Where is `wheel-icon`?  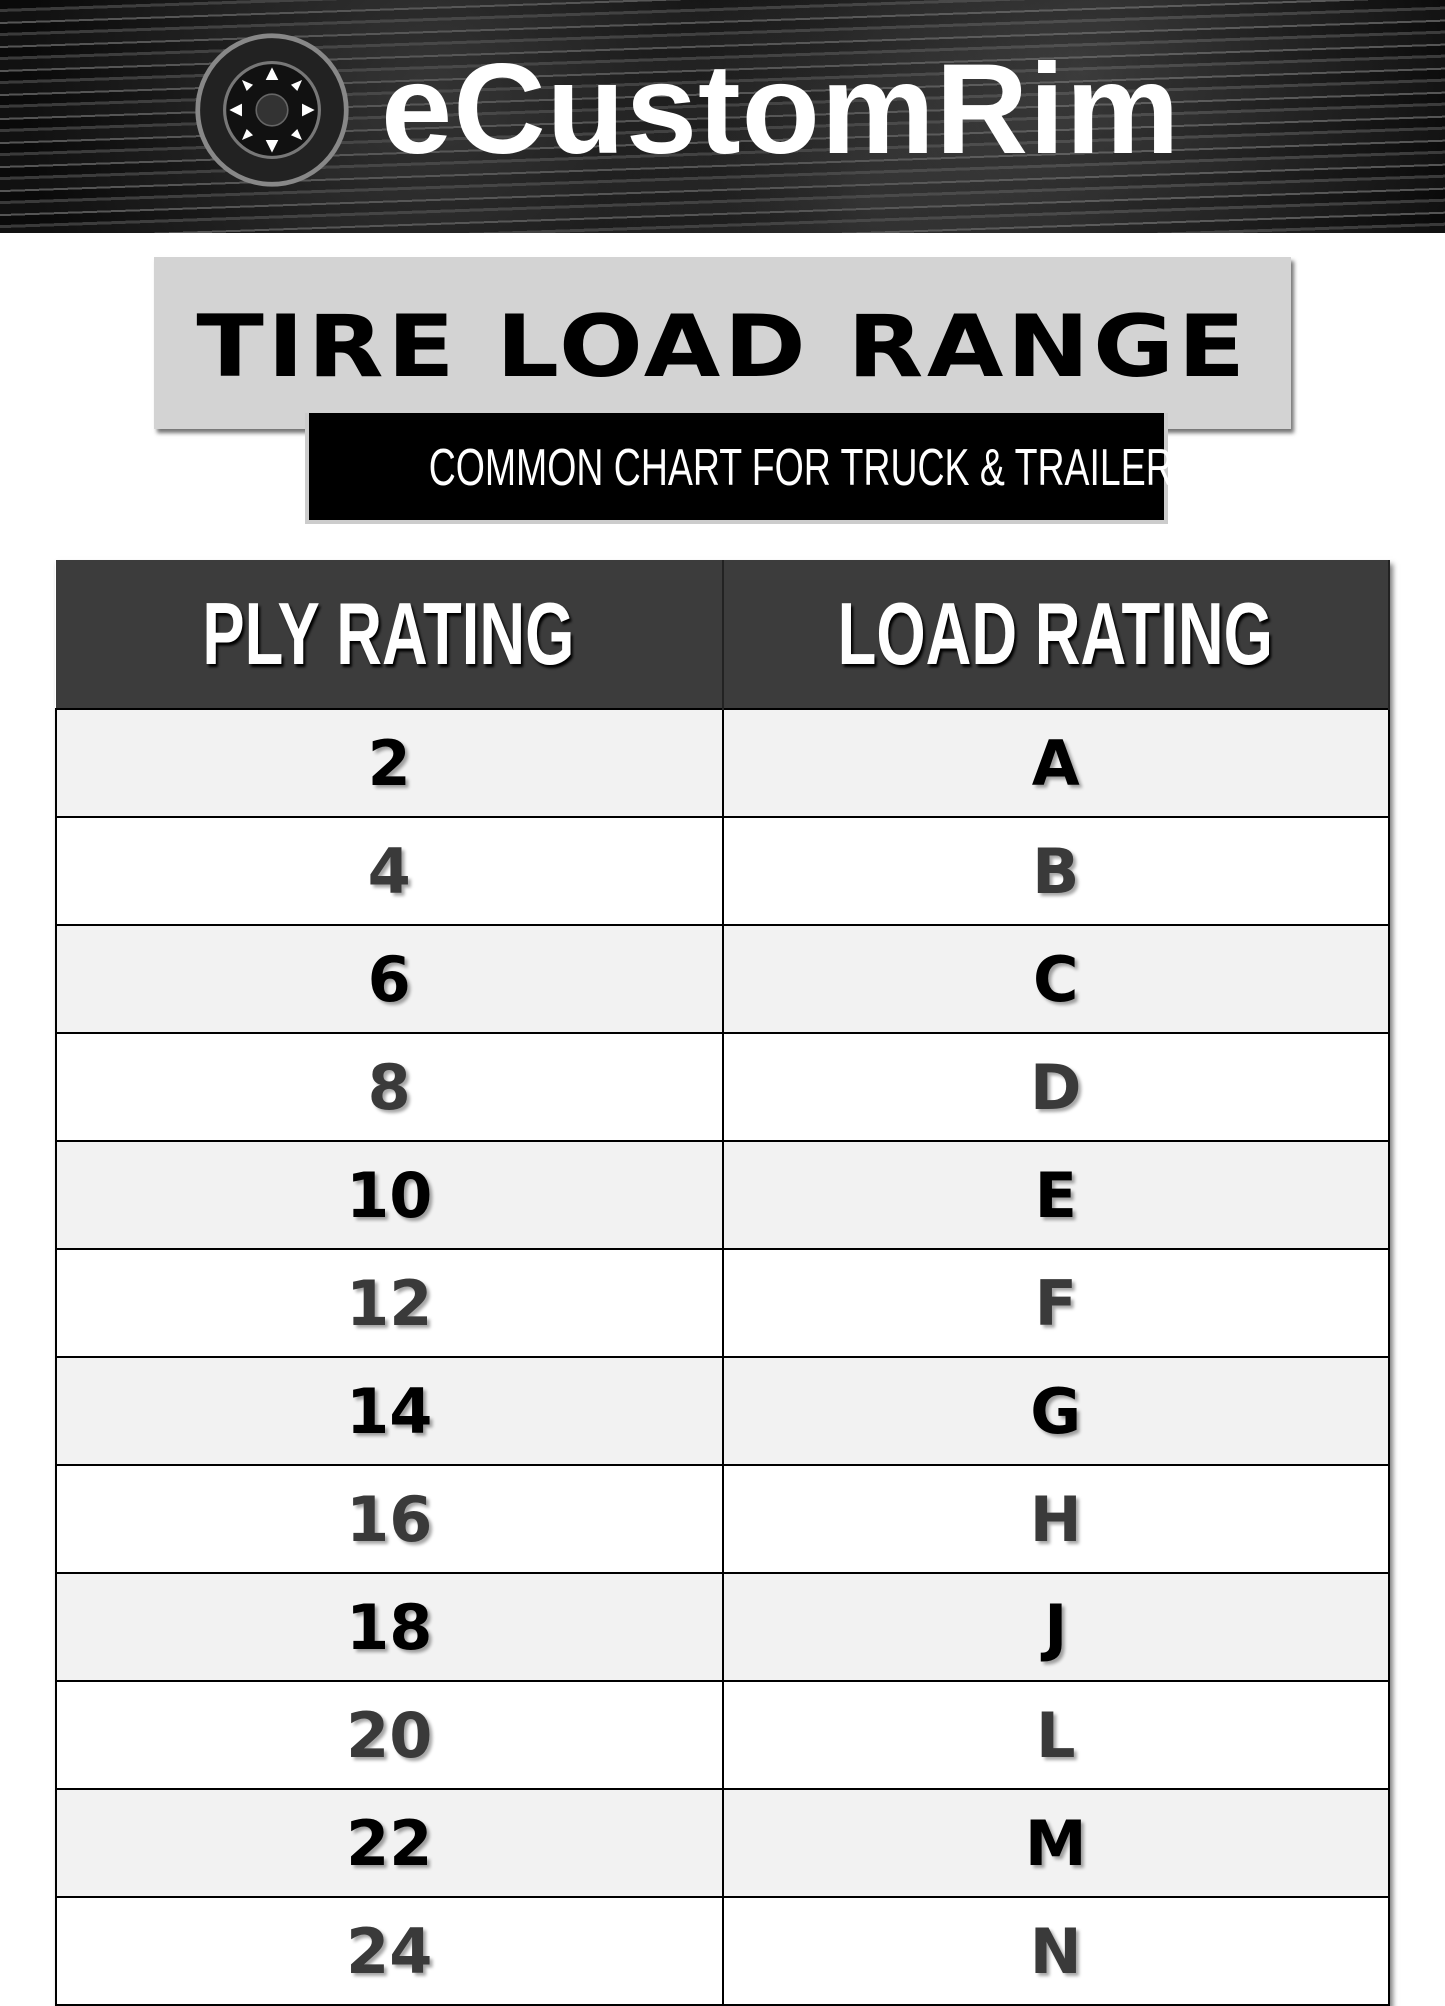 wheel-icon is located at coordinates (272, 110).